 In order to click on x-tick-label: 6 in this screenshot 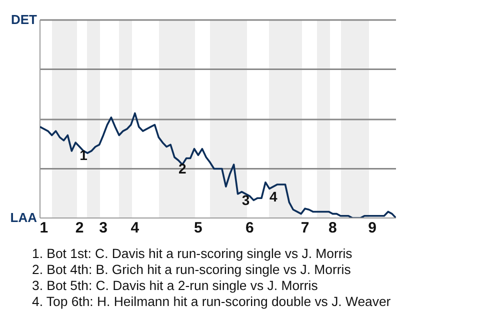, I will do `click(249, 228)`.